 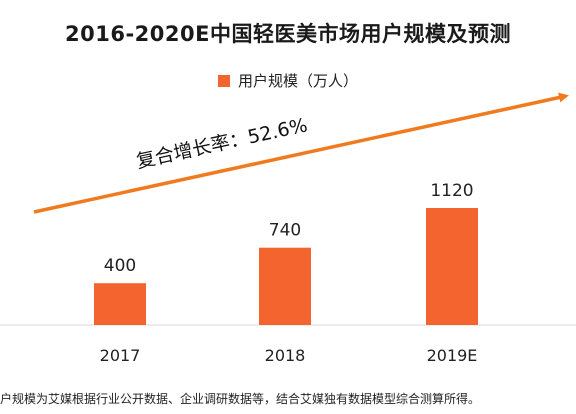 I want to click on data-label-2019E: 1120, so click(x=451, y=191).